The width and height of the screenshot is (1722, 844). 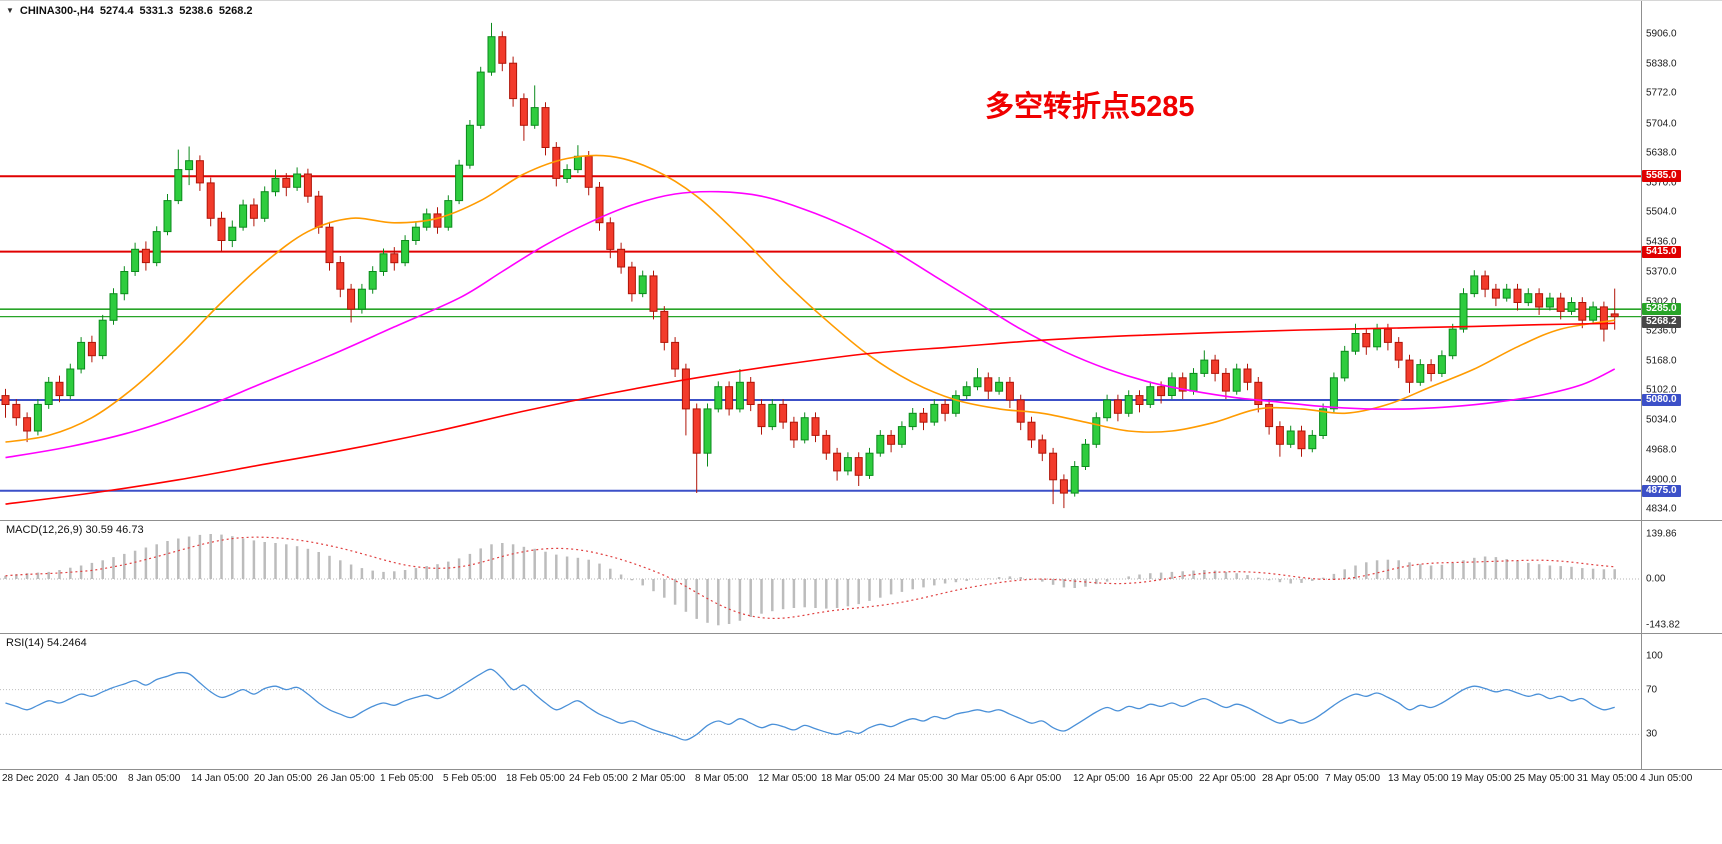 I want to click on rsi-axis-label: 70, so click(x=1652, y=690).